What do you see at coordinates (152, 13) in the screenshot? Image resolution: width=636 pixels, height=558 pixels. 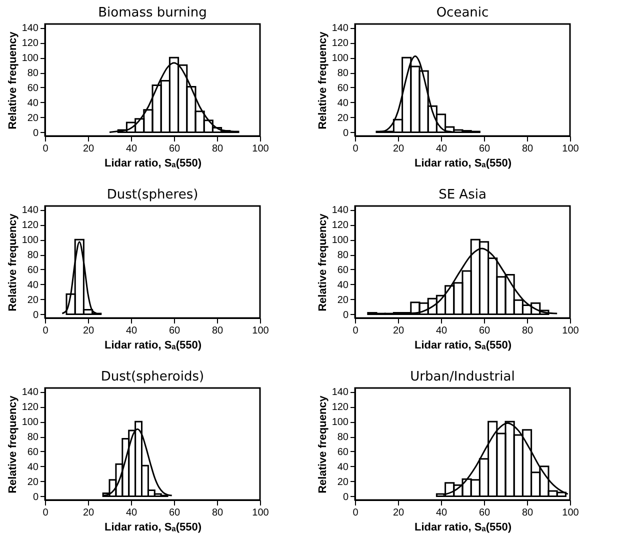 I see `chart-title: Biomass burning` at bounding box center [152, 13].